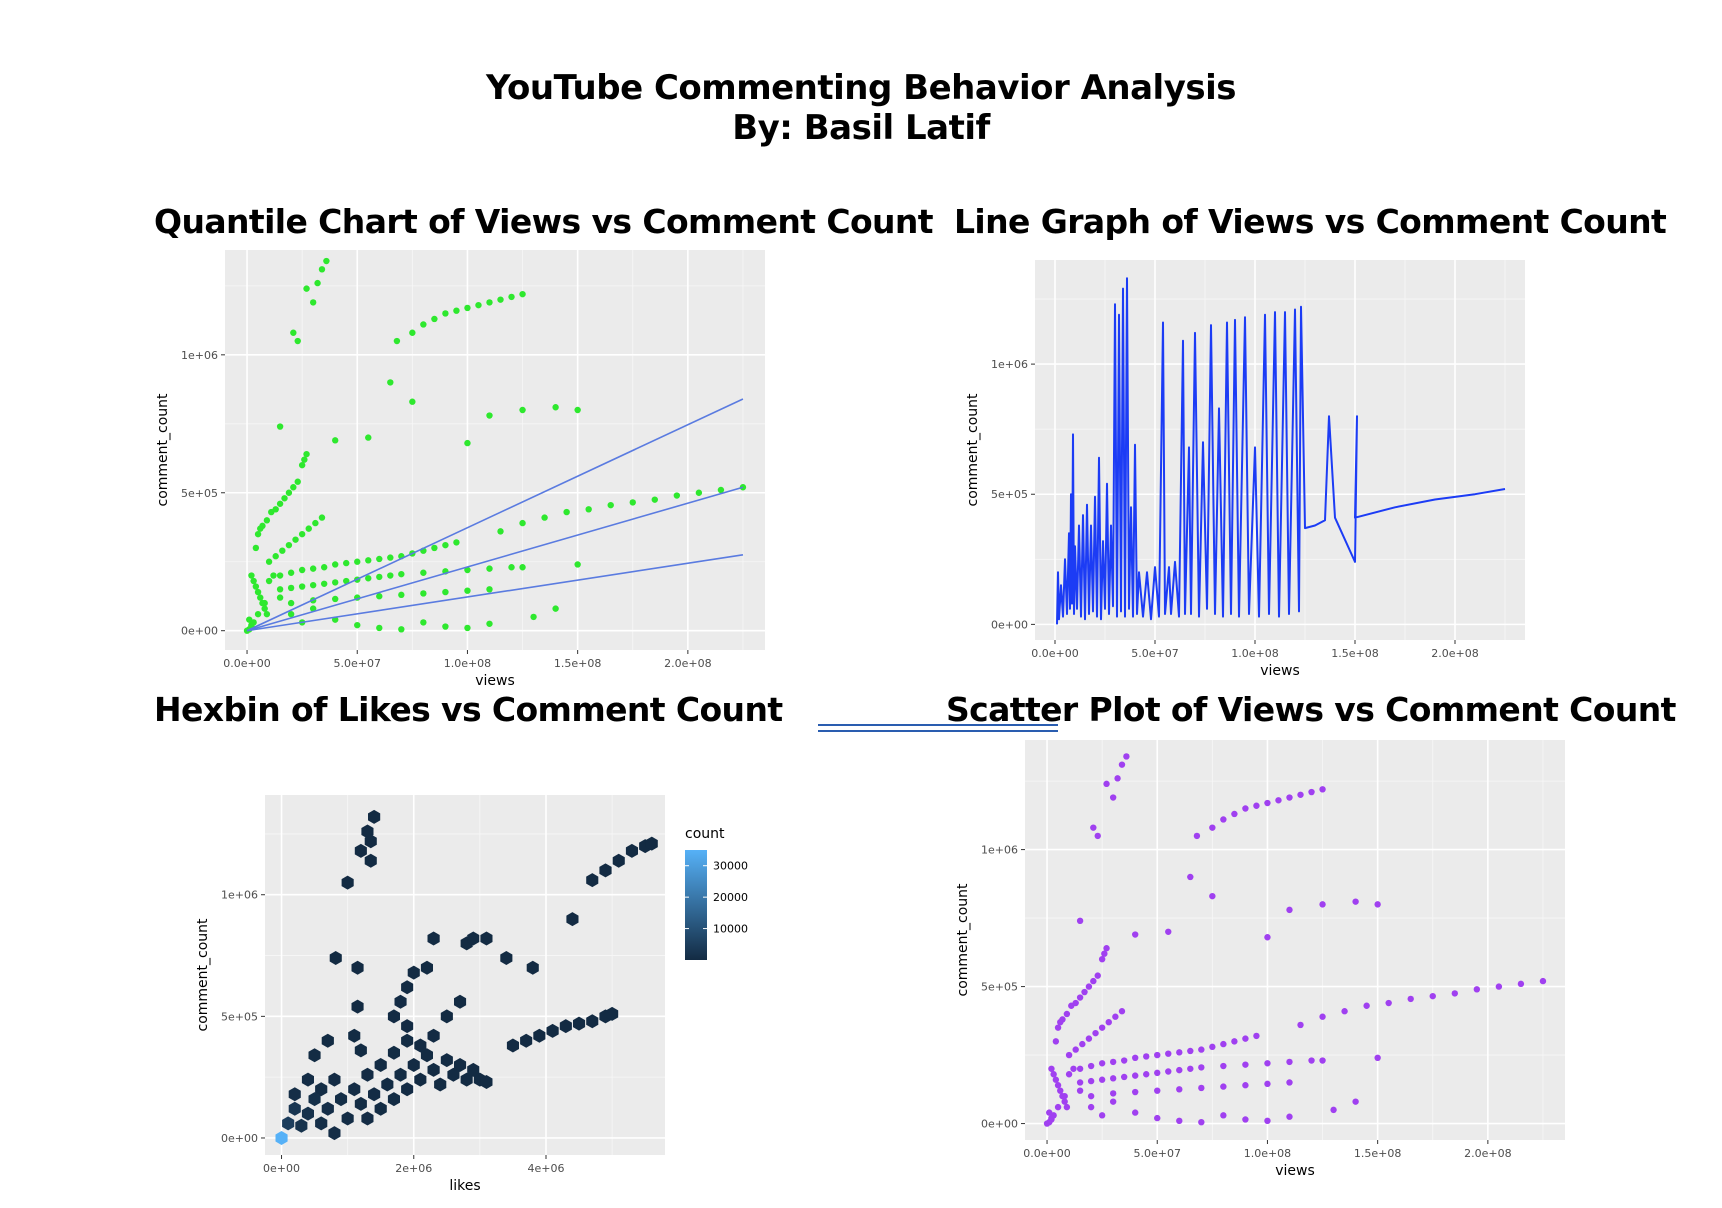 The width and height of the screenshot is (1722, 1208). What do you see at coordinates (357, 663) in the screenshot?
I see `x-tick-label: 5.0e+07` at bounding box center [357, 663].